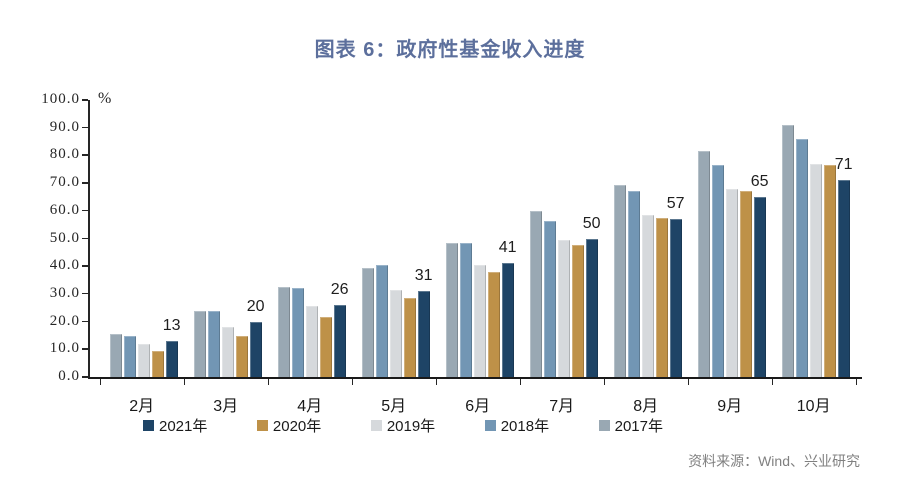  Describe the element at coordinates (381, 320) in the screenshot. I see `bar-2018年-5月` at that location.